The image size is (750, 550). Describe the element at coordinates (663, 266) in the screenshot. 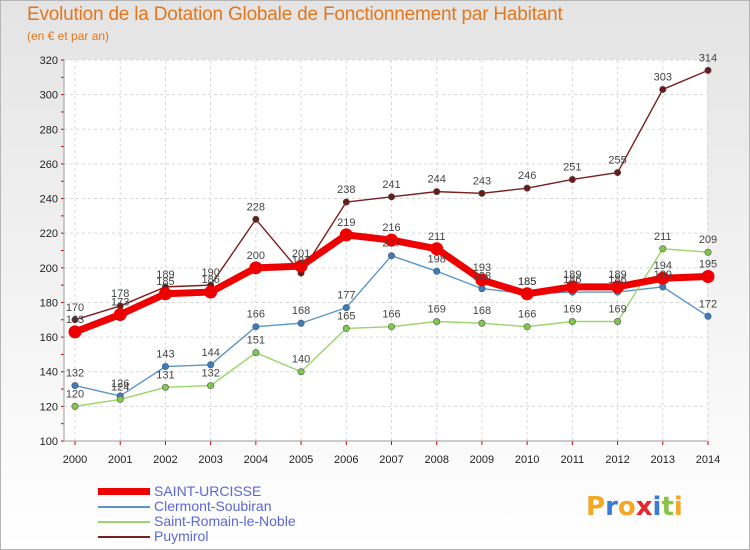

I see `data-label-saint-urcisse: 194` at that location.